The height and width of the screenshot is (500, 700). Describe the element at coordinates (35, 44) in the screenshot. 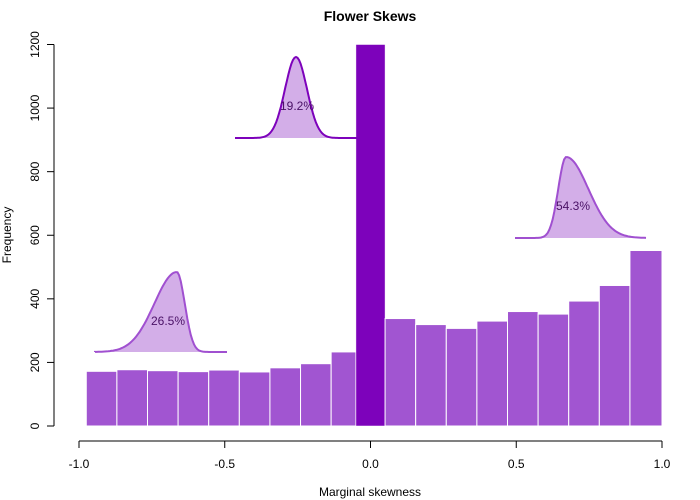

I see `y-tick-label: 1200` at that location.